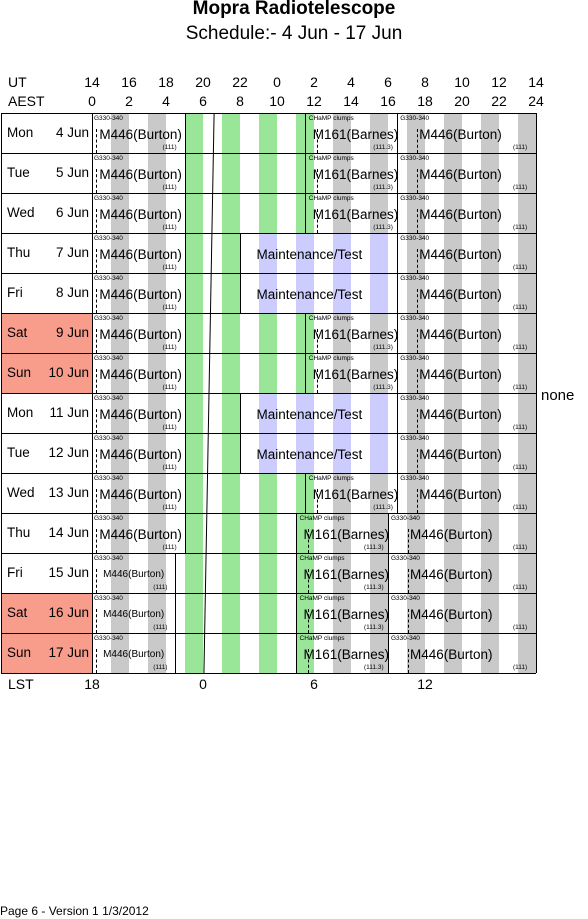 Image resolution: width=588 pixels, height=919 pixels. Describe the element at coordinates (309, 294) in the screenshot. I see `maintenance-label: Maintenance/Test` at that location.